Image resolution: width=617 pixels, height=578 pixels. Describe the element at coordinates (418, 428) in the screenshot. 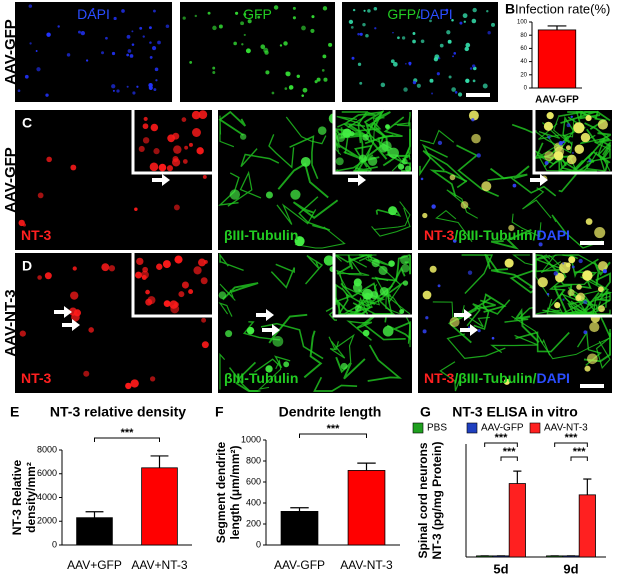

I see `legend-swatch` at that location.